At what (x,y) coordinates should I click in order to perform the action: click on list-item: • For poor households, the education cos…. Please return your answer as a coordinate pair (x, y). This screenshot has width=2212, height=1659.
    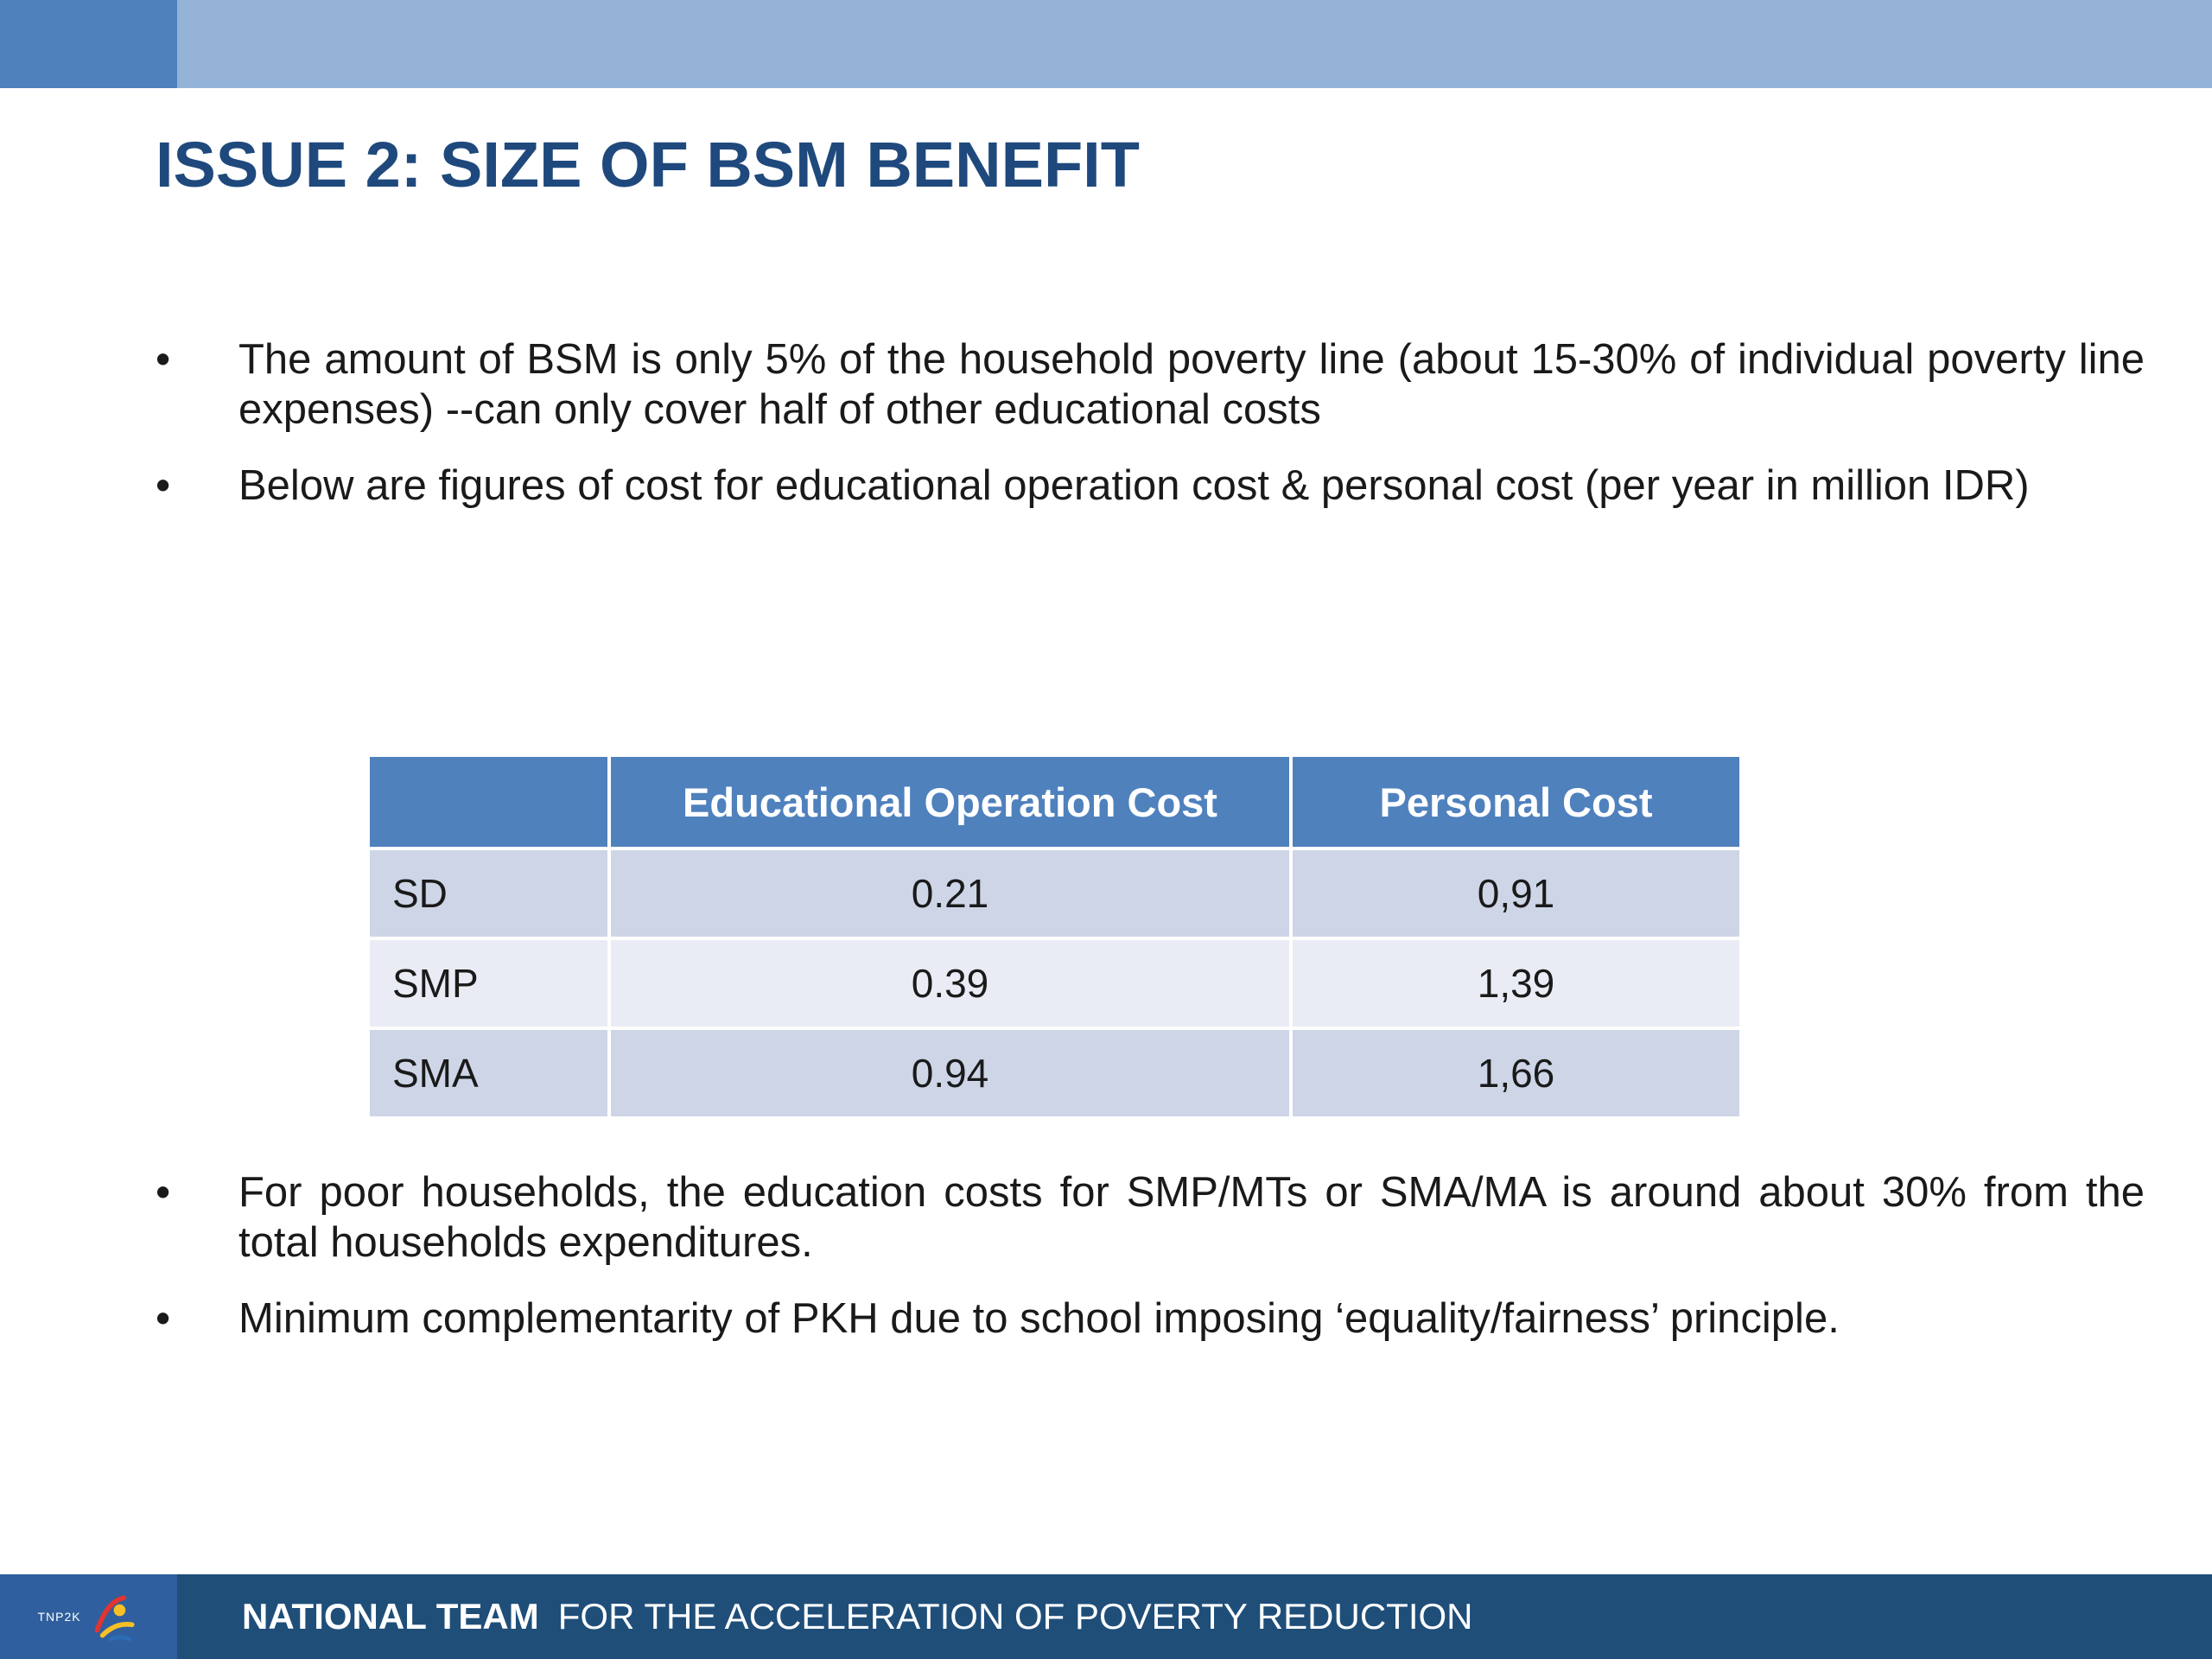
    Looking at the image, I should click on (1150, 1218).